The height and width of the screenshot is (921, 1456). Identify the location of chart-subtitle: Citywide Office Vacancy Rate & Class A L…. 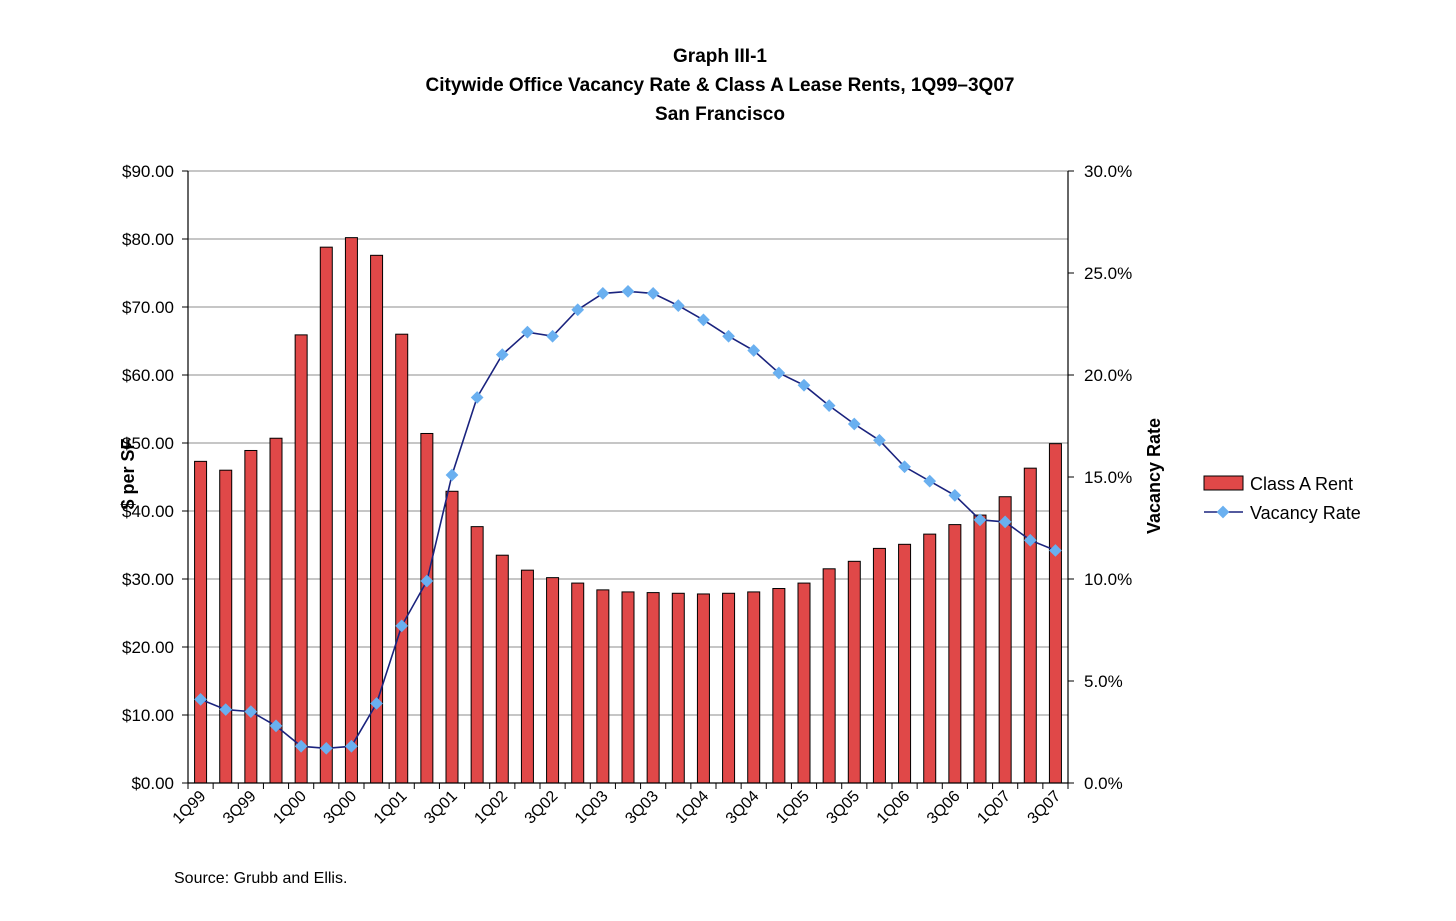
(720, 85).